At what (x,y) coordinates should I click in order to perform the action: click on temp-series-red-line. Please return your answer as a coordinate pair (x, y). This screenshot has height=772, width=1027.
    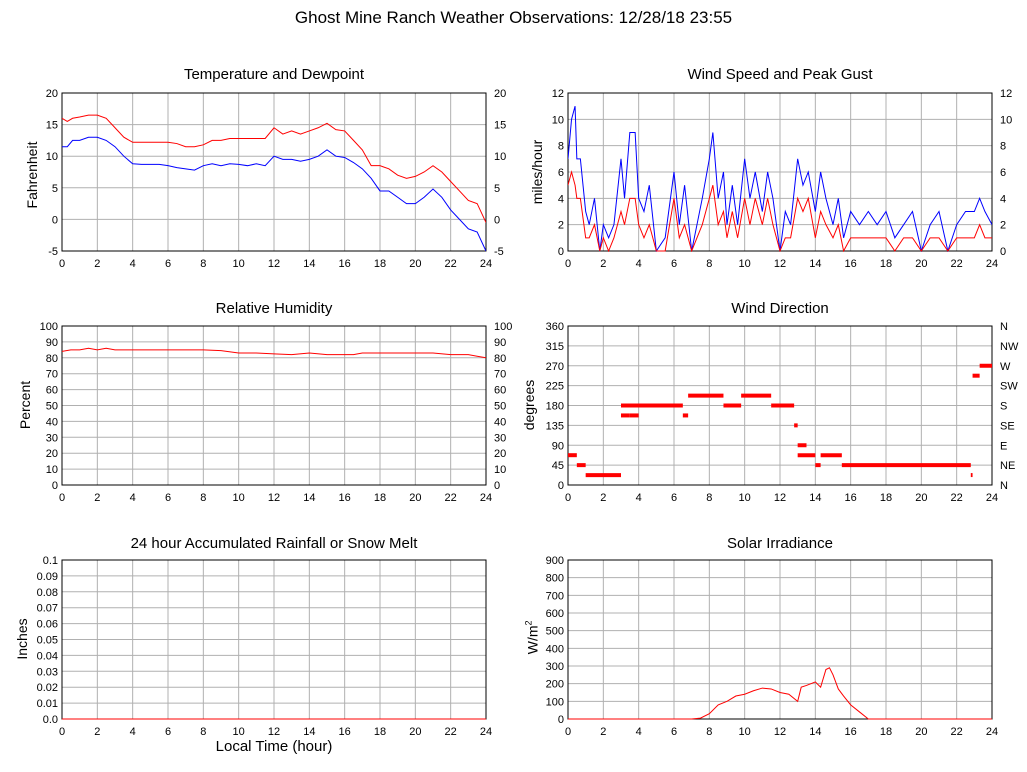
    Looking at the image, I should click on (274, 168).